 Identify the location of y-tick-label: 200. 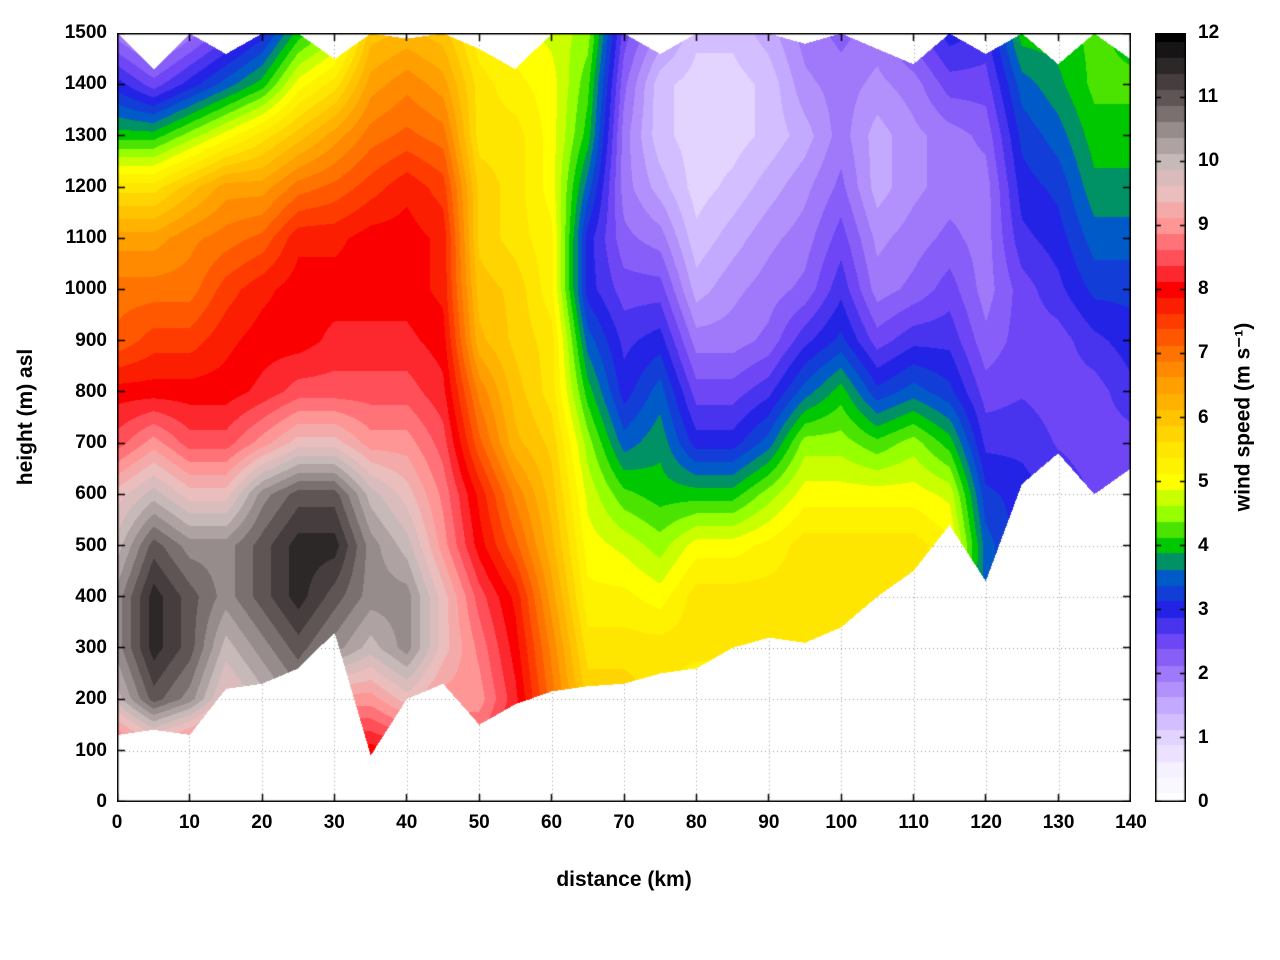
(91, 699).